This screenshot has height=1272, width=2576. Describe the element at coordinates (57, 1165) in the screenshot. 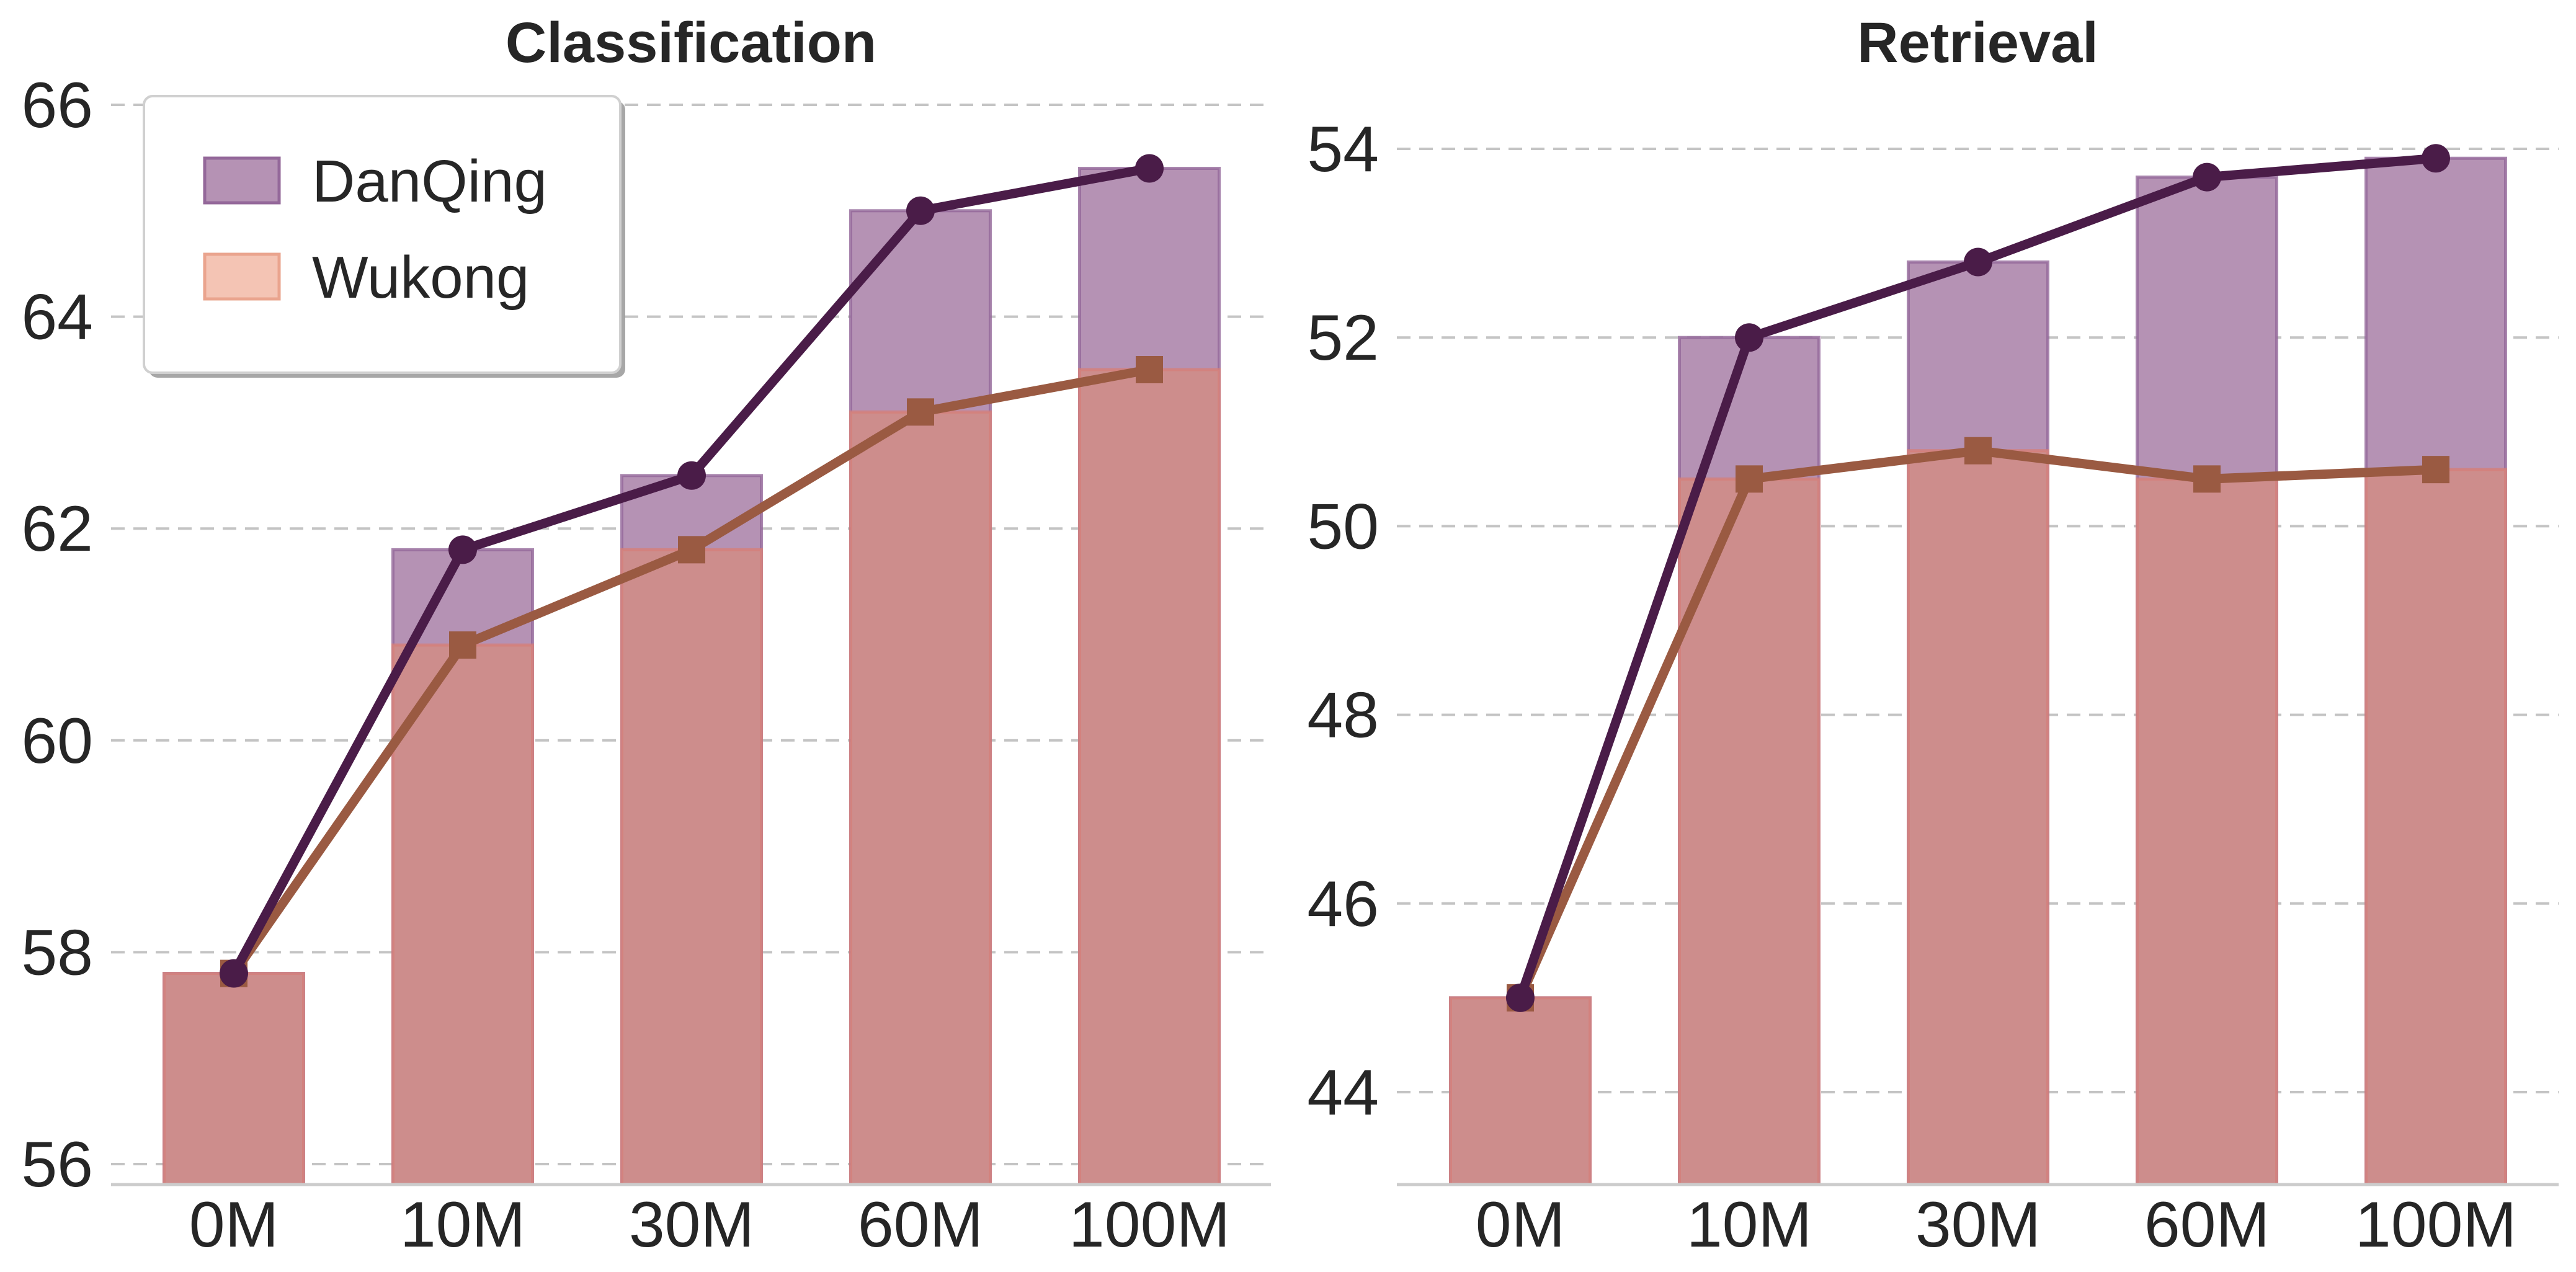

I see `y-tick-label: 56` at that location.